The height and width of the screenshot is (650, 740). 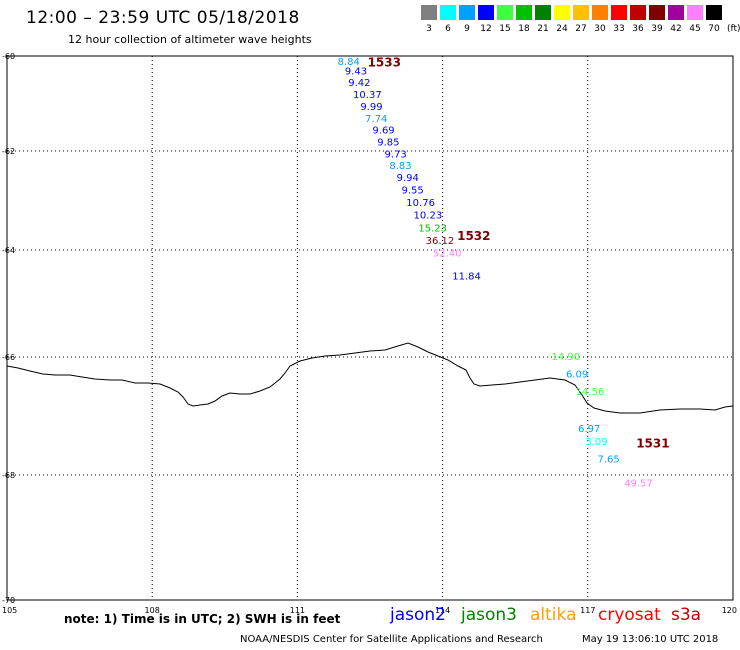 What do you see at coordinates (608, 459) in the screenshot?
I see `swh-label: 7.65` at bounding box center [608, 459].